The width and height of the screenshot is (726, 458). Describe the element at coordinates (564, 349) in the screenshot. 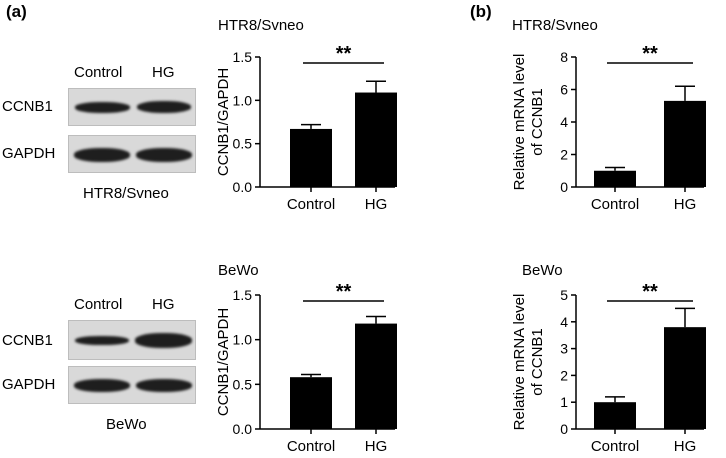

I see `y-tick-label: 3` at that location.